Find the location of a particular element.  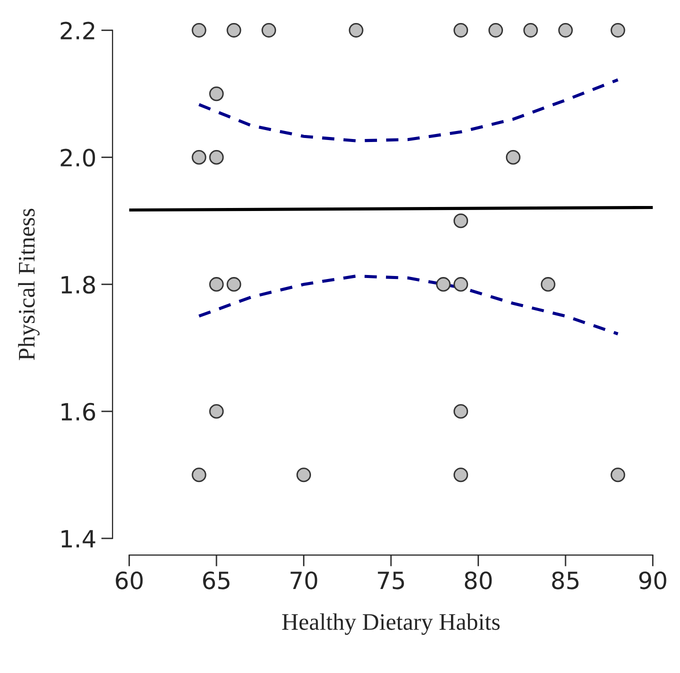

x-tick-label: 60 is located at coordinates (129, 580).